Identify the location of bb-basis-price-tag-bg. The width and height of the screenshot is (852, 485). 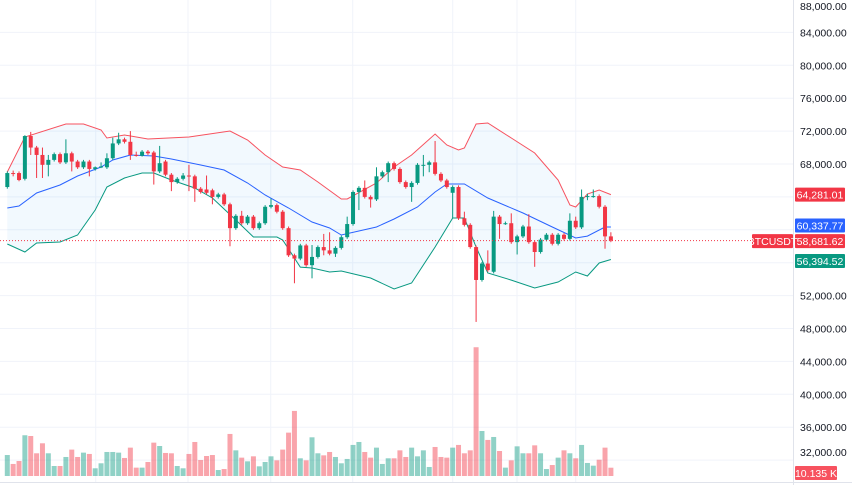
(820, 225).